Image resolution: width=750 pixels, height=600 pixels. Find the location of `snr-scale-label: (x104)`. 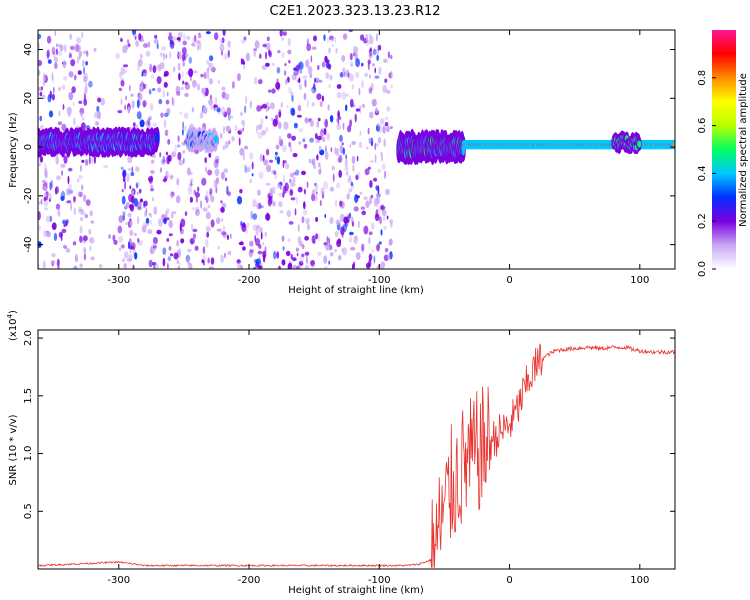

snr-scale-label: (x104) is located at coordinates (12, 325).